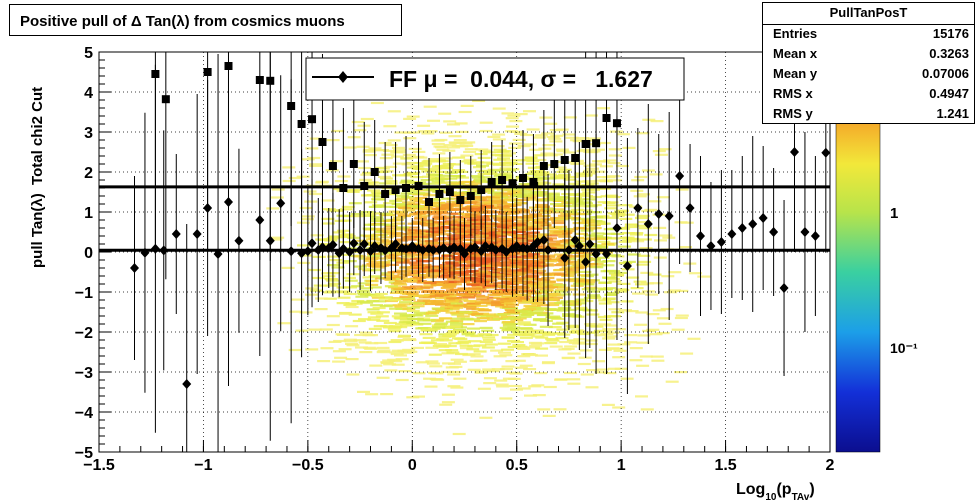  Describe the element at coordinates (949, 93) in the screenshot. I see `stats-value: 0.4947` at that location.